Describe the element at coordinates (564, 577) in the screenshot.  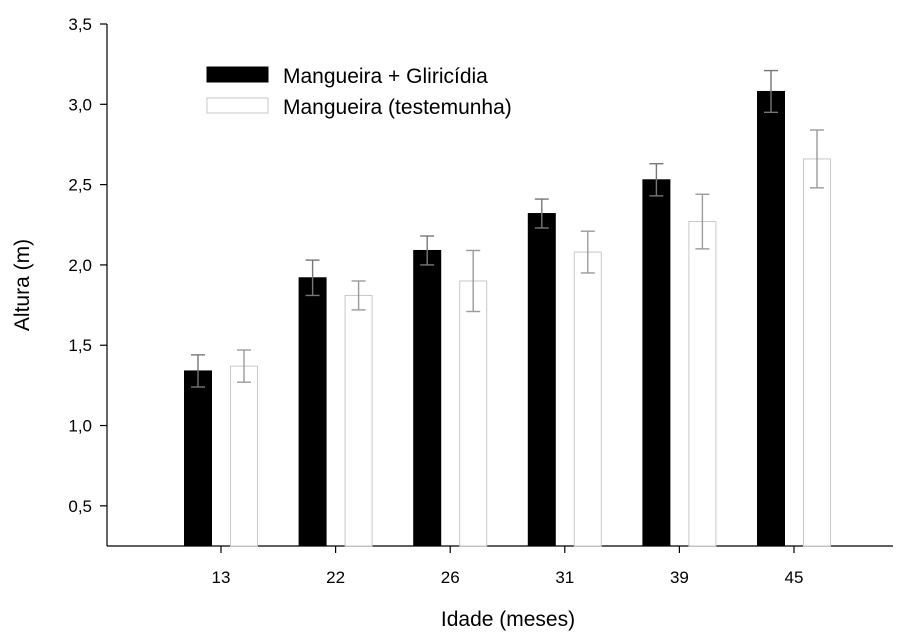
I see `x-tick-label: 31` at that location.